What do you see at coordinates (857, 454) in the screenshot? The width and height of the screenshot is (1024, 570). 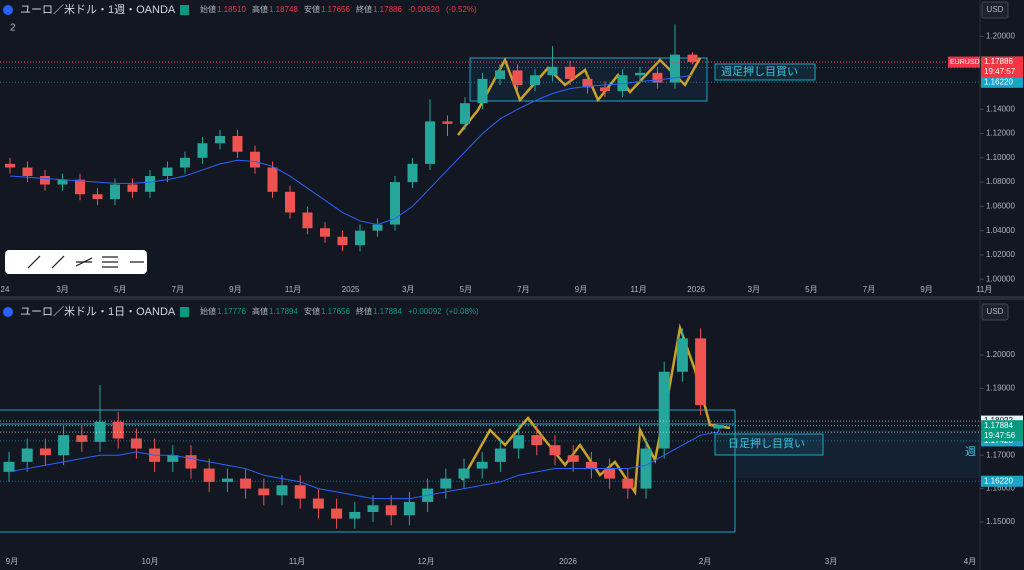 I see `zone-box` at bounding box center [857, 454].